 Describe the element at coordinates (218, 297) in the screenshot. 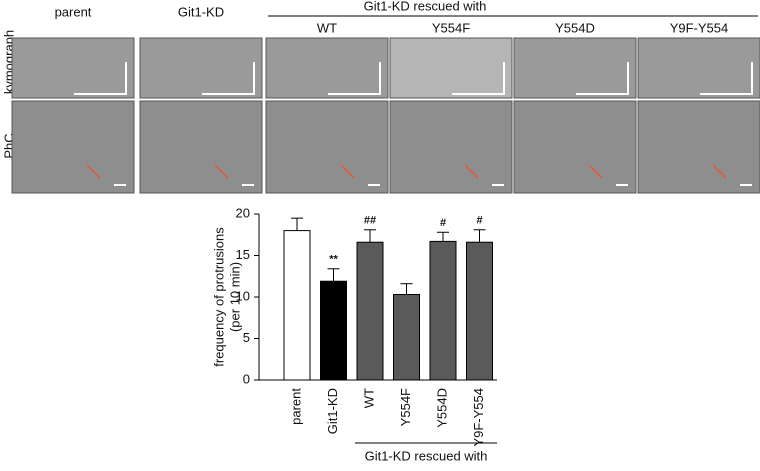

I see `y-axis-label: frequency of protrusions` at that location.